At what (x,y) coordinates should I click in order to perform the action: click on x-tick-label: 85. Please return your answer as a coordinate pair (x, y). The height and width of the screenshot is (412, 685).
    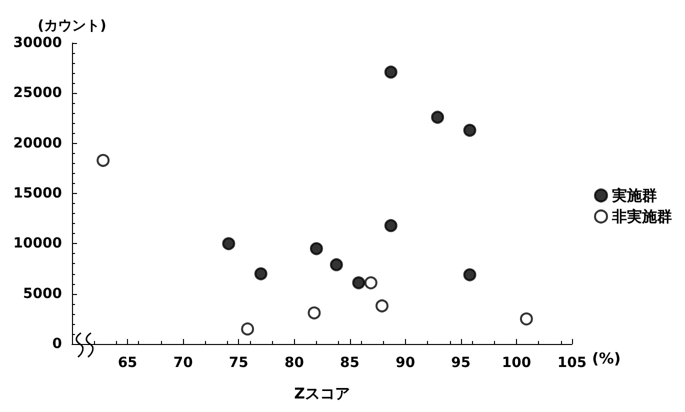
    Looking at the image, I should click on (350, 363).